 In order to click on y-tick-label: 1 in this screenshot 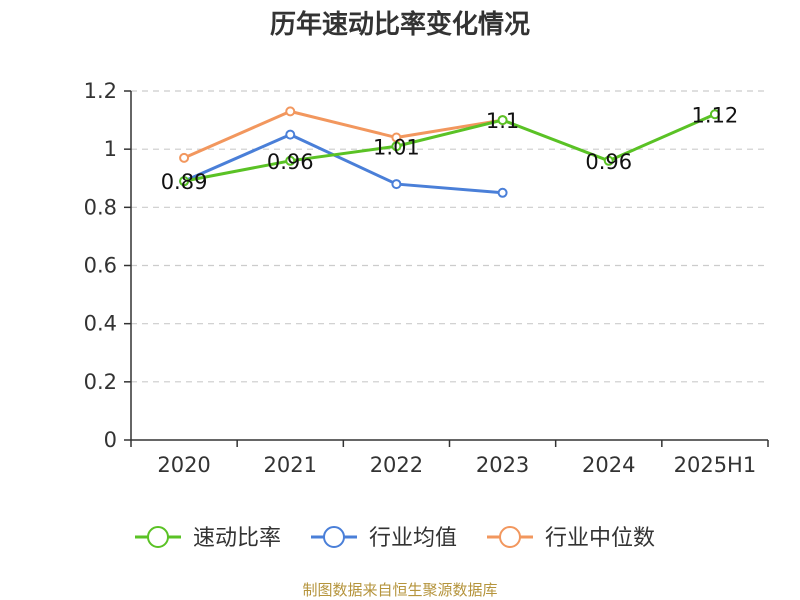, I will do `click(110, 149)`.